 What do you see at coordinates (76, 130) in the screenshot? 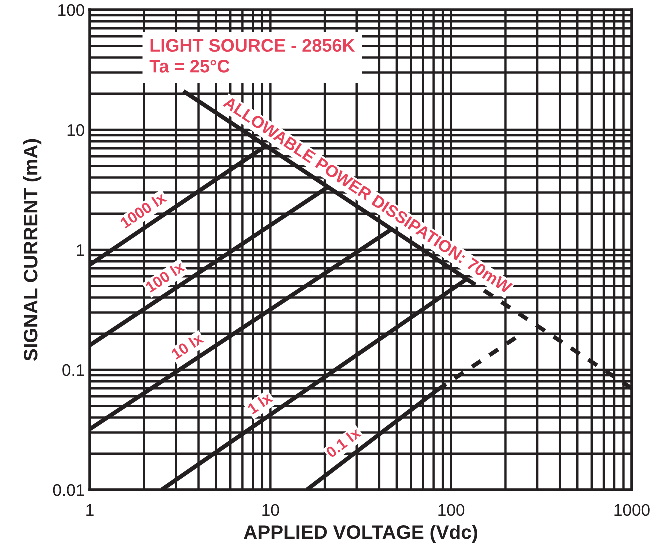
I see `y-tick-label: 10` at bounding box center [76, 130].